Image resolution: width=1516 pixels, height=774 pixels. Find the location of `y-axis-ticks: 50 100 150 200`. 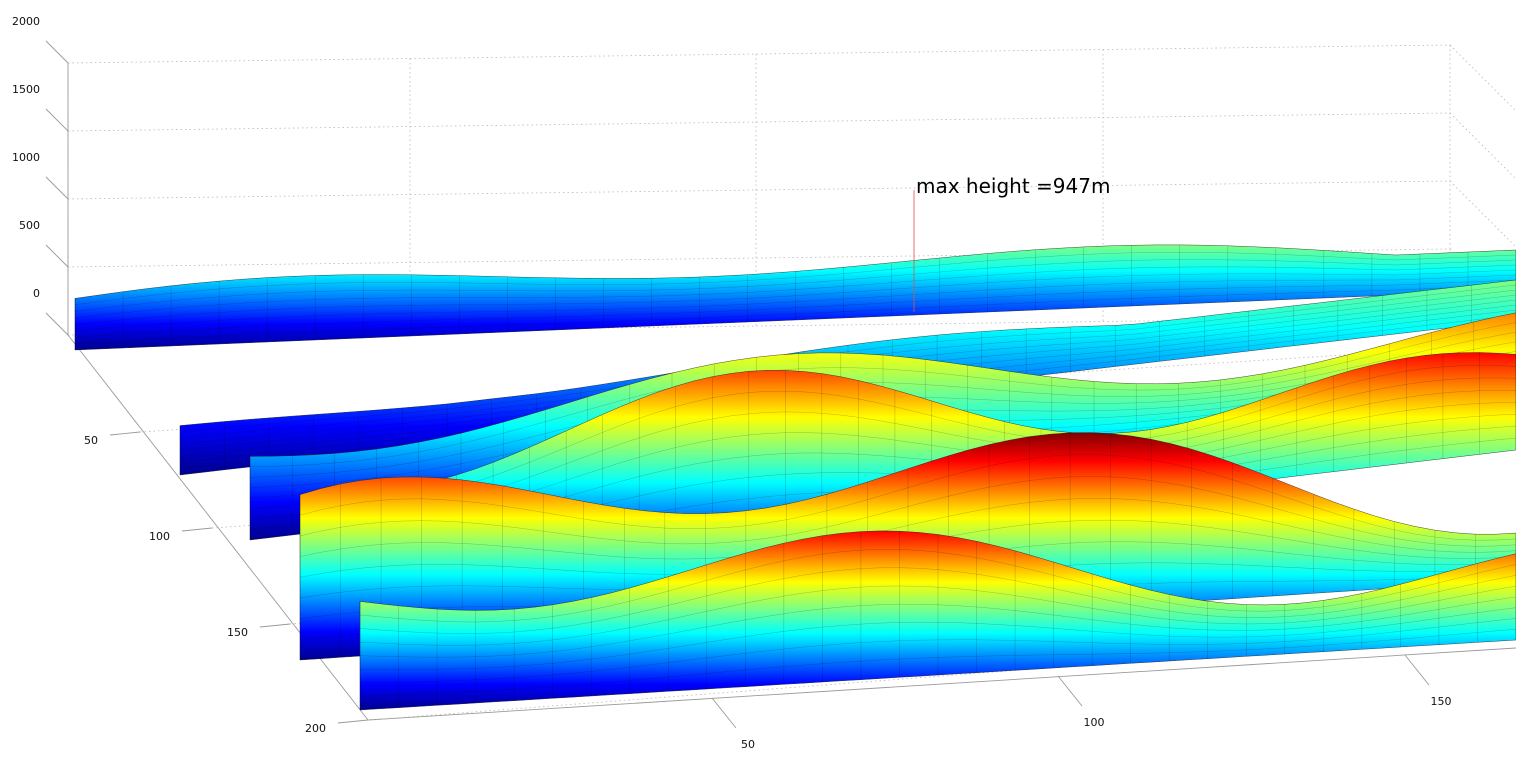

y-axis-ticks: 50 100 150 200 is located at coordinates (226, 583).